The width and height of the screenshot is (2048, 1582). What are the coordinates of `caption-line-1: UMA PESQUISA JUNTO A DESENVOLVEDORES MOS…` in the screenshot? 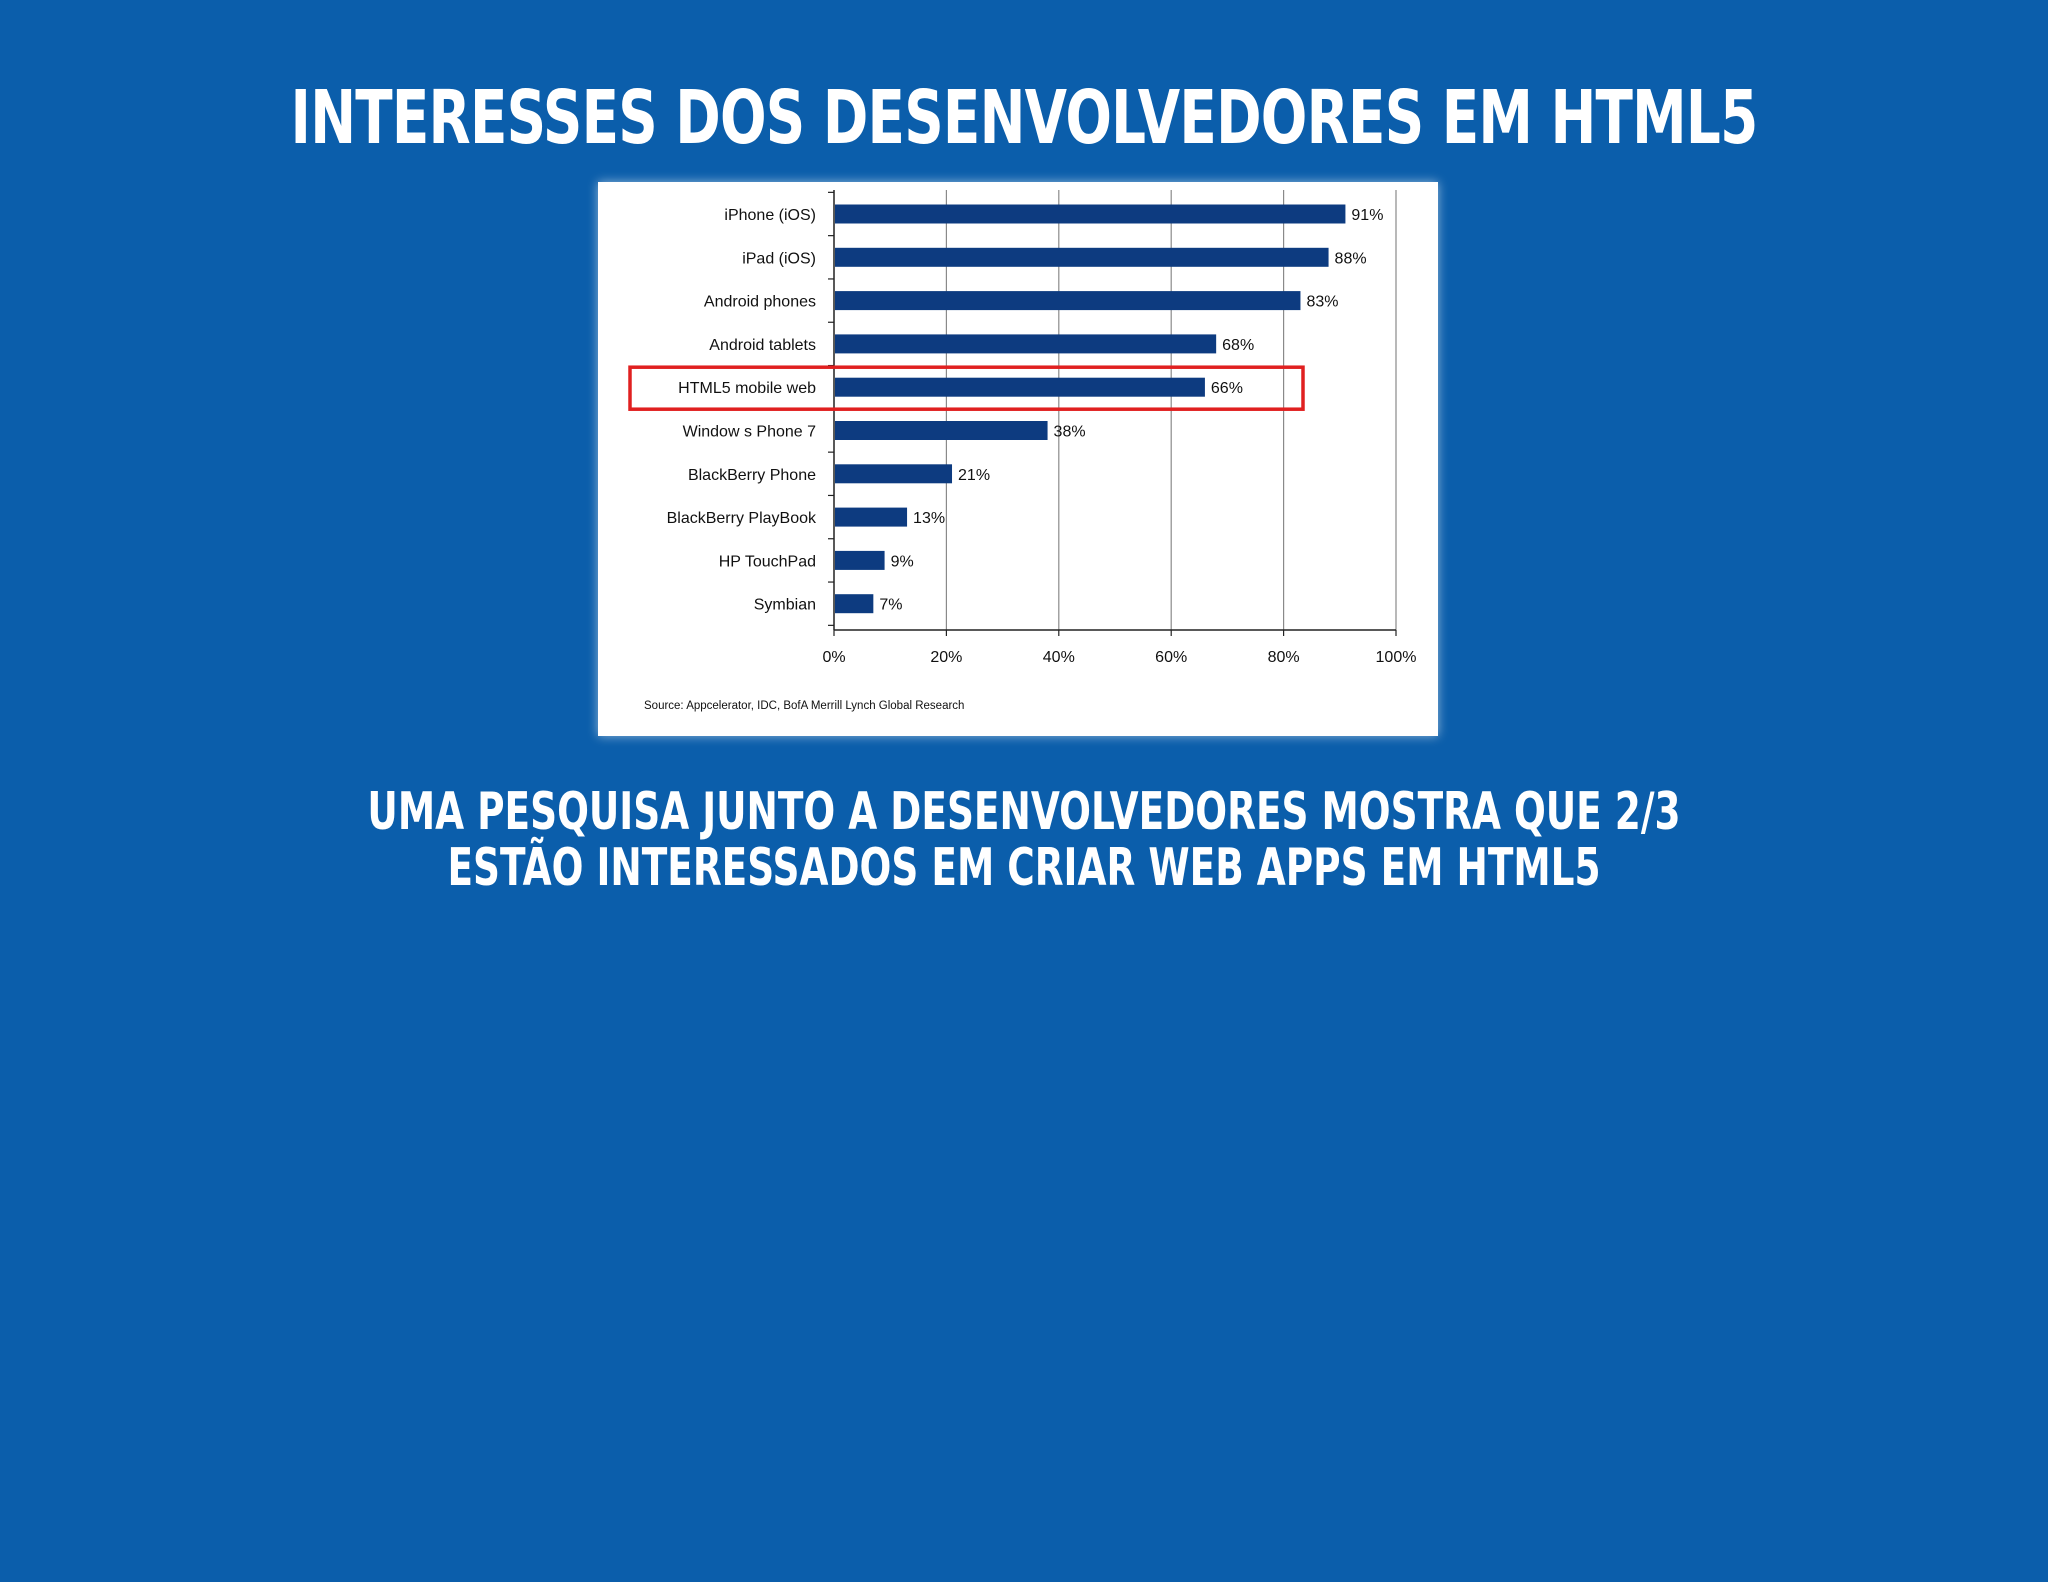 It's located at (1024, 812).